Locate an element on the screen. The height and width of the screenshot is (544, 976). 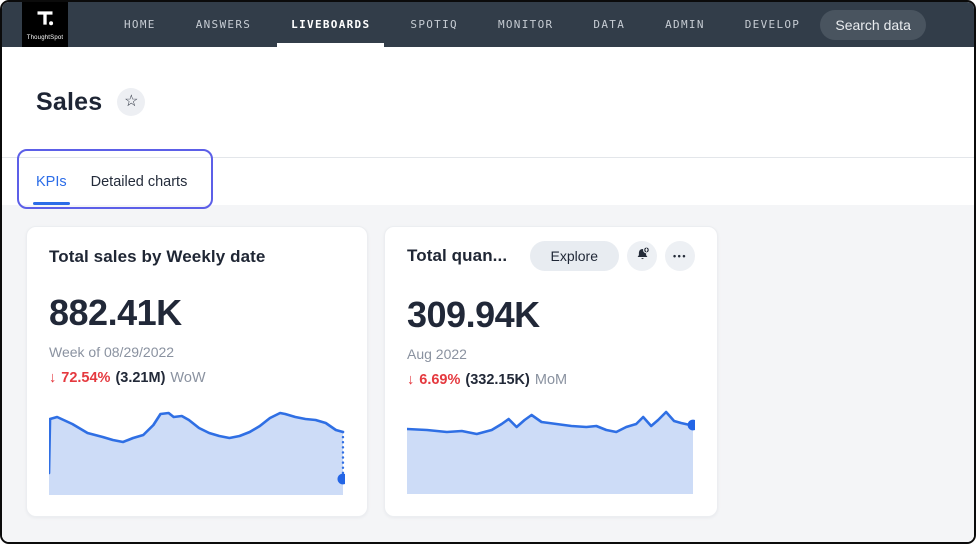
favorite-star-button: ☆ is located at coordinates (131, 102).